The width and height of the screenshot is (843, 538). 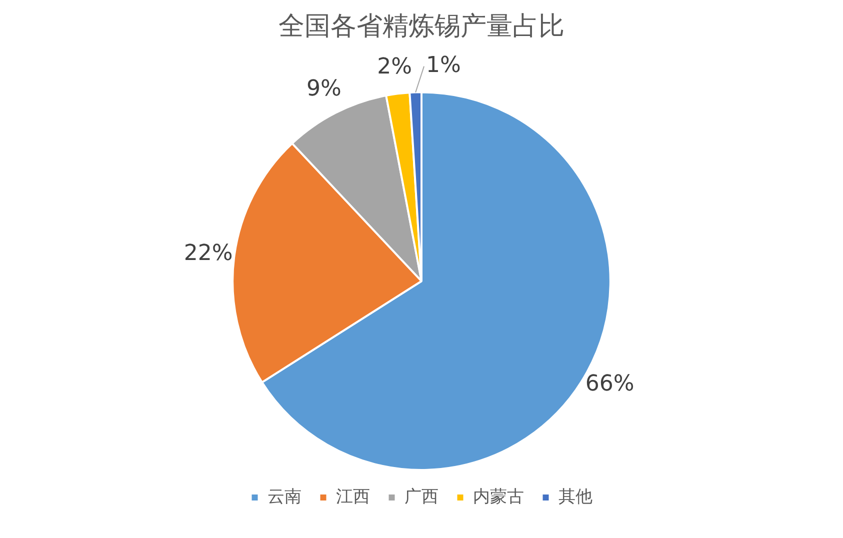 What do you see at coordinates (498, 496) in the screenshot?
I see `legend-label: 内蒙古` at bounding box center [498, 496].